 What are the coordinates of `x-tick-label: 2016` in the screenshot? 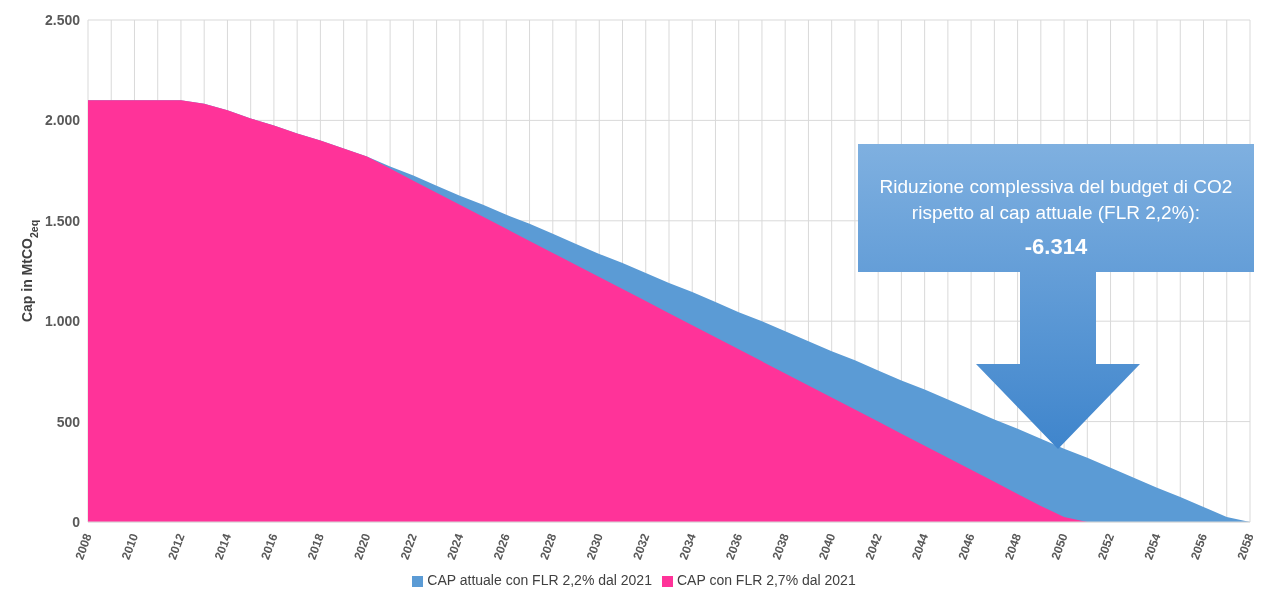 It's located at (269, 546).